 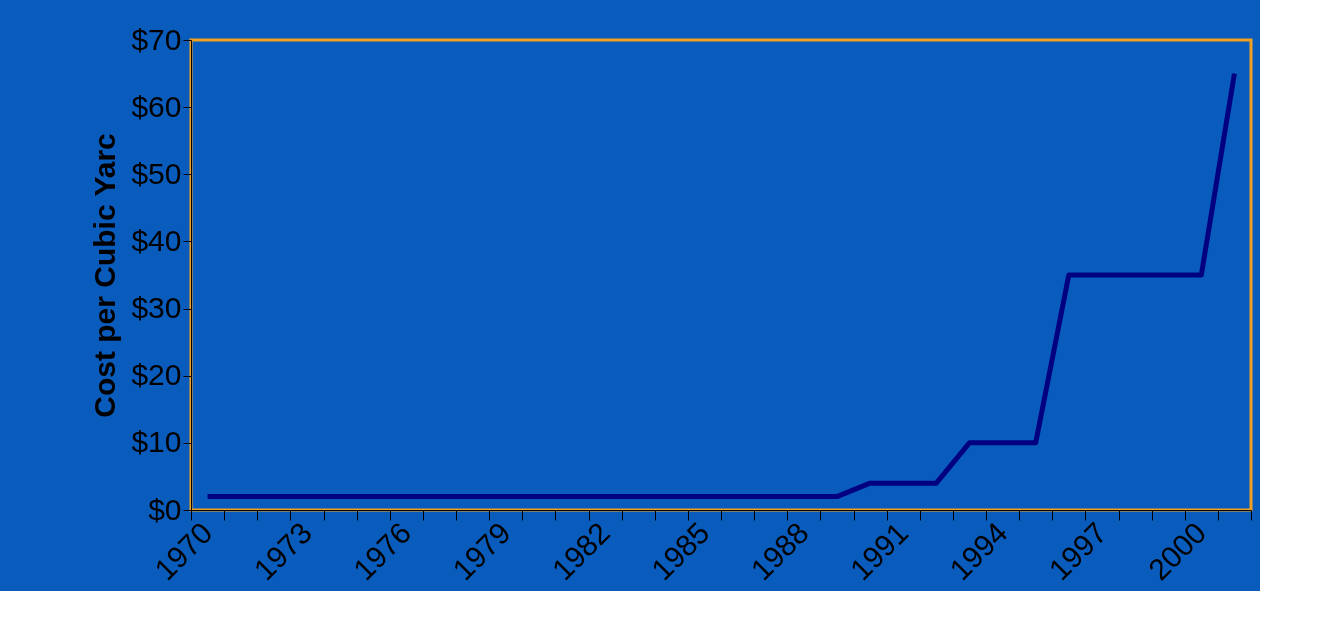 What do you see at coordinates (156, 308) in the screenshot?
I see `y-tick-label: $30` at bounding box center [156, 308].